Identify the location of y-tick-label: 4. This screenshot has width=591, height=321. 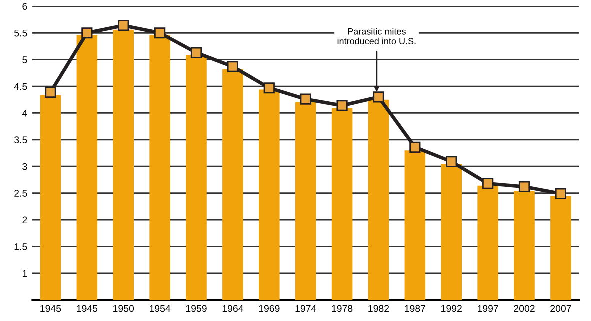
(25, 113).